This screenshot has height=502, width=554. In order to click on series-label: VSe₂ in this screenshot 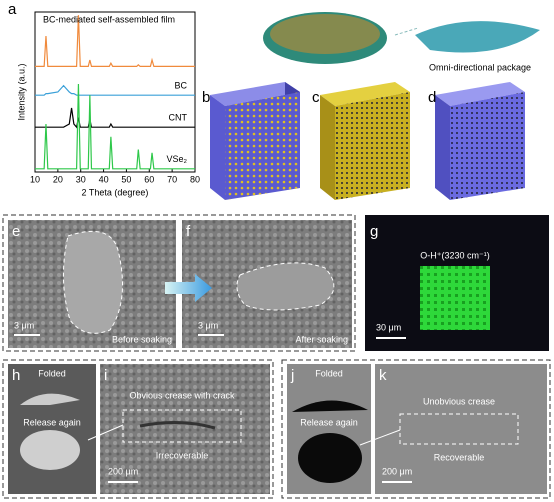, I will do `click(176, 159)`.